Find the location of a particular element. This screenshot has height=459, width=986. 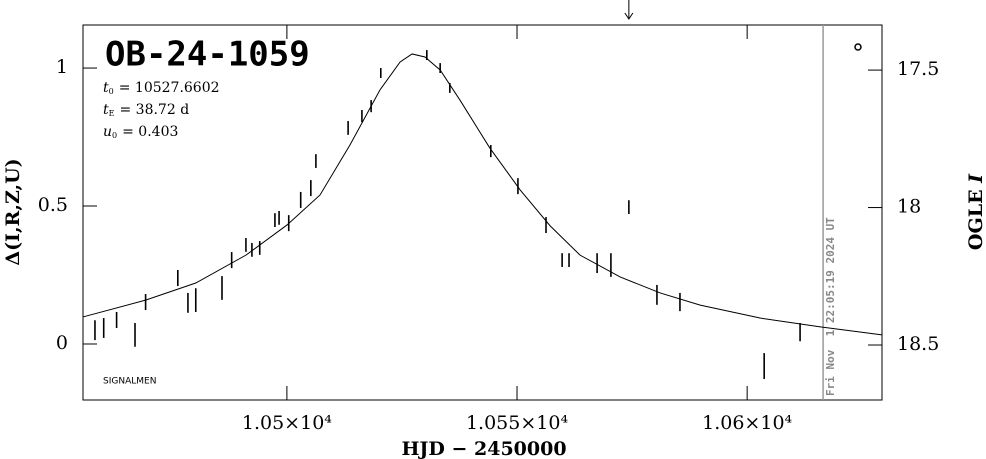

parameter-subscript: E is located at coordinates (112, 113).